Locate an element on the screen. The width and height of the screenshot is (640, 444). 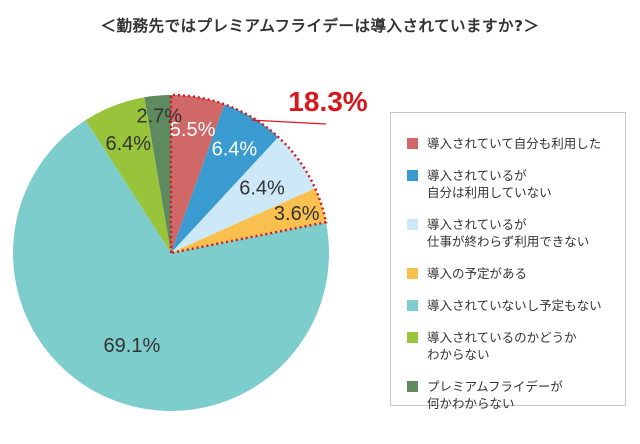
slice-value-label: 3.6% is located at coordinates (297, 214).